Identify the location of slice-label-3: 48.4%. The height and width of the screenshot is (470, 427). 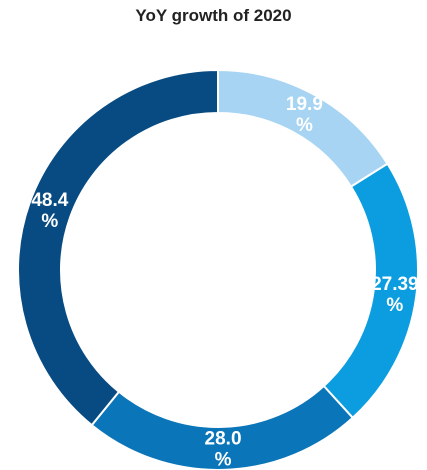
(49, 211).